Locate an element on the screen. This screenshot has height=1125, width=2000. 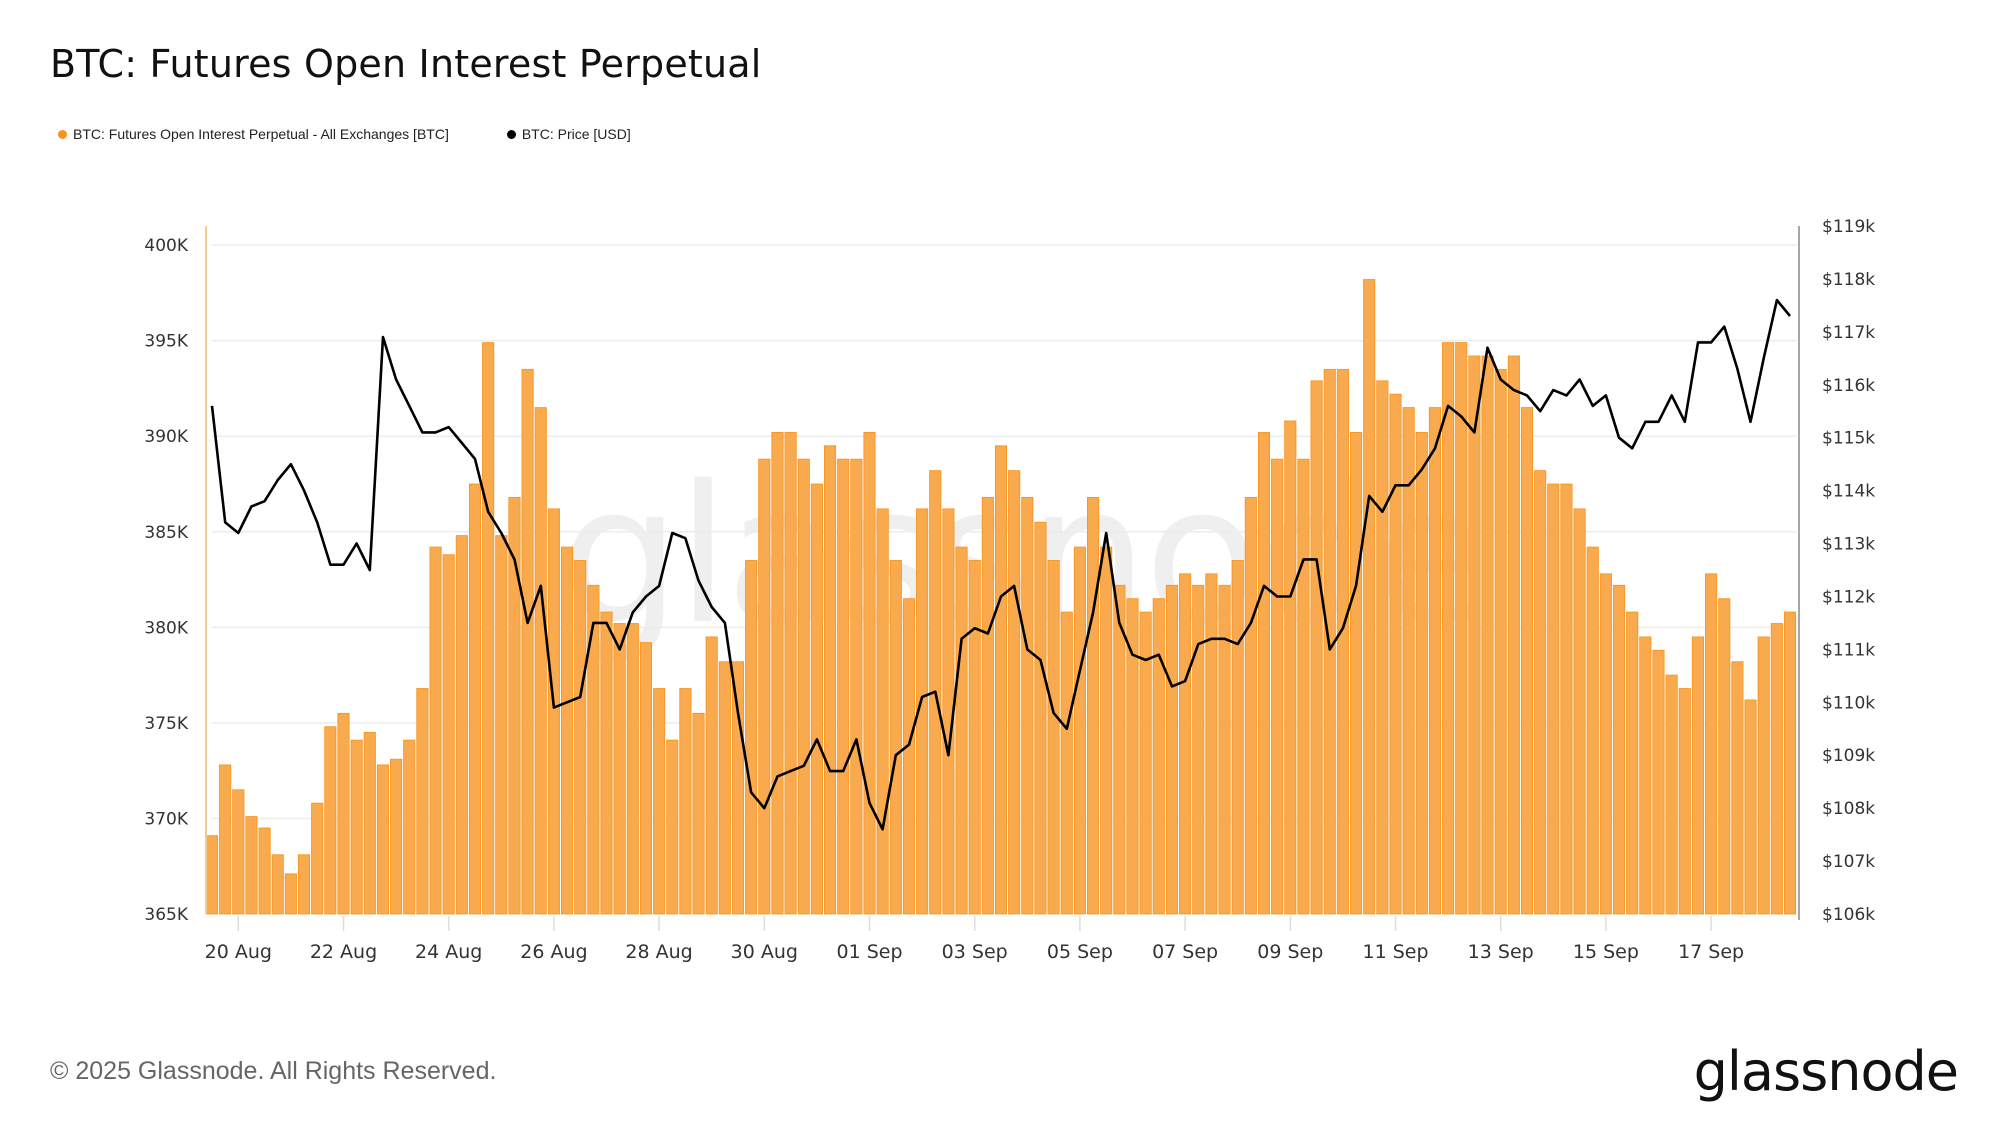
x-axis-tick-label: 26 Aug is located at coordinates (553, 952).